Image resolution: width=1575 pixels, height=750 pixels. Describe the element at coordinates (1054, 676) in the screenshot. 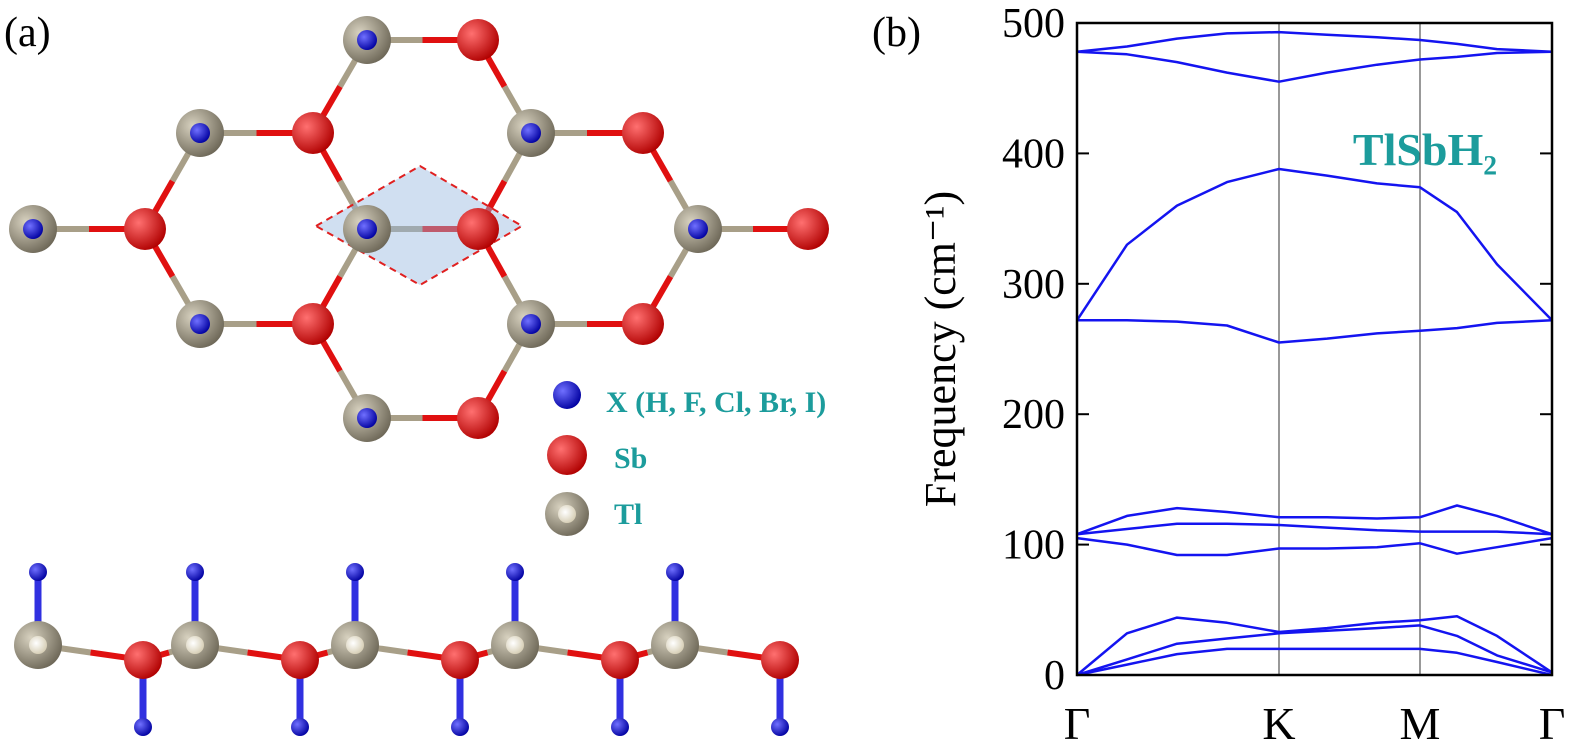

I see `y-tick-label: 0` at that location.